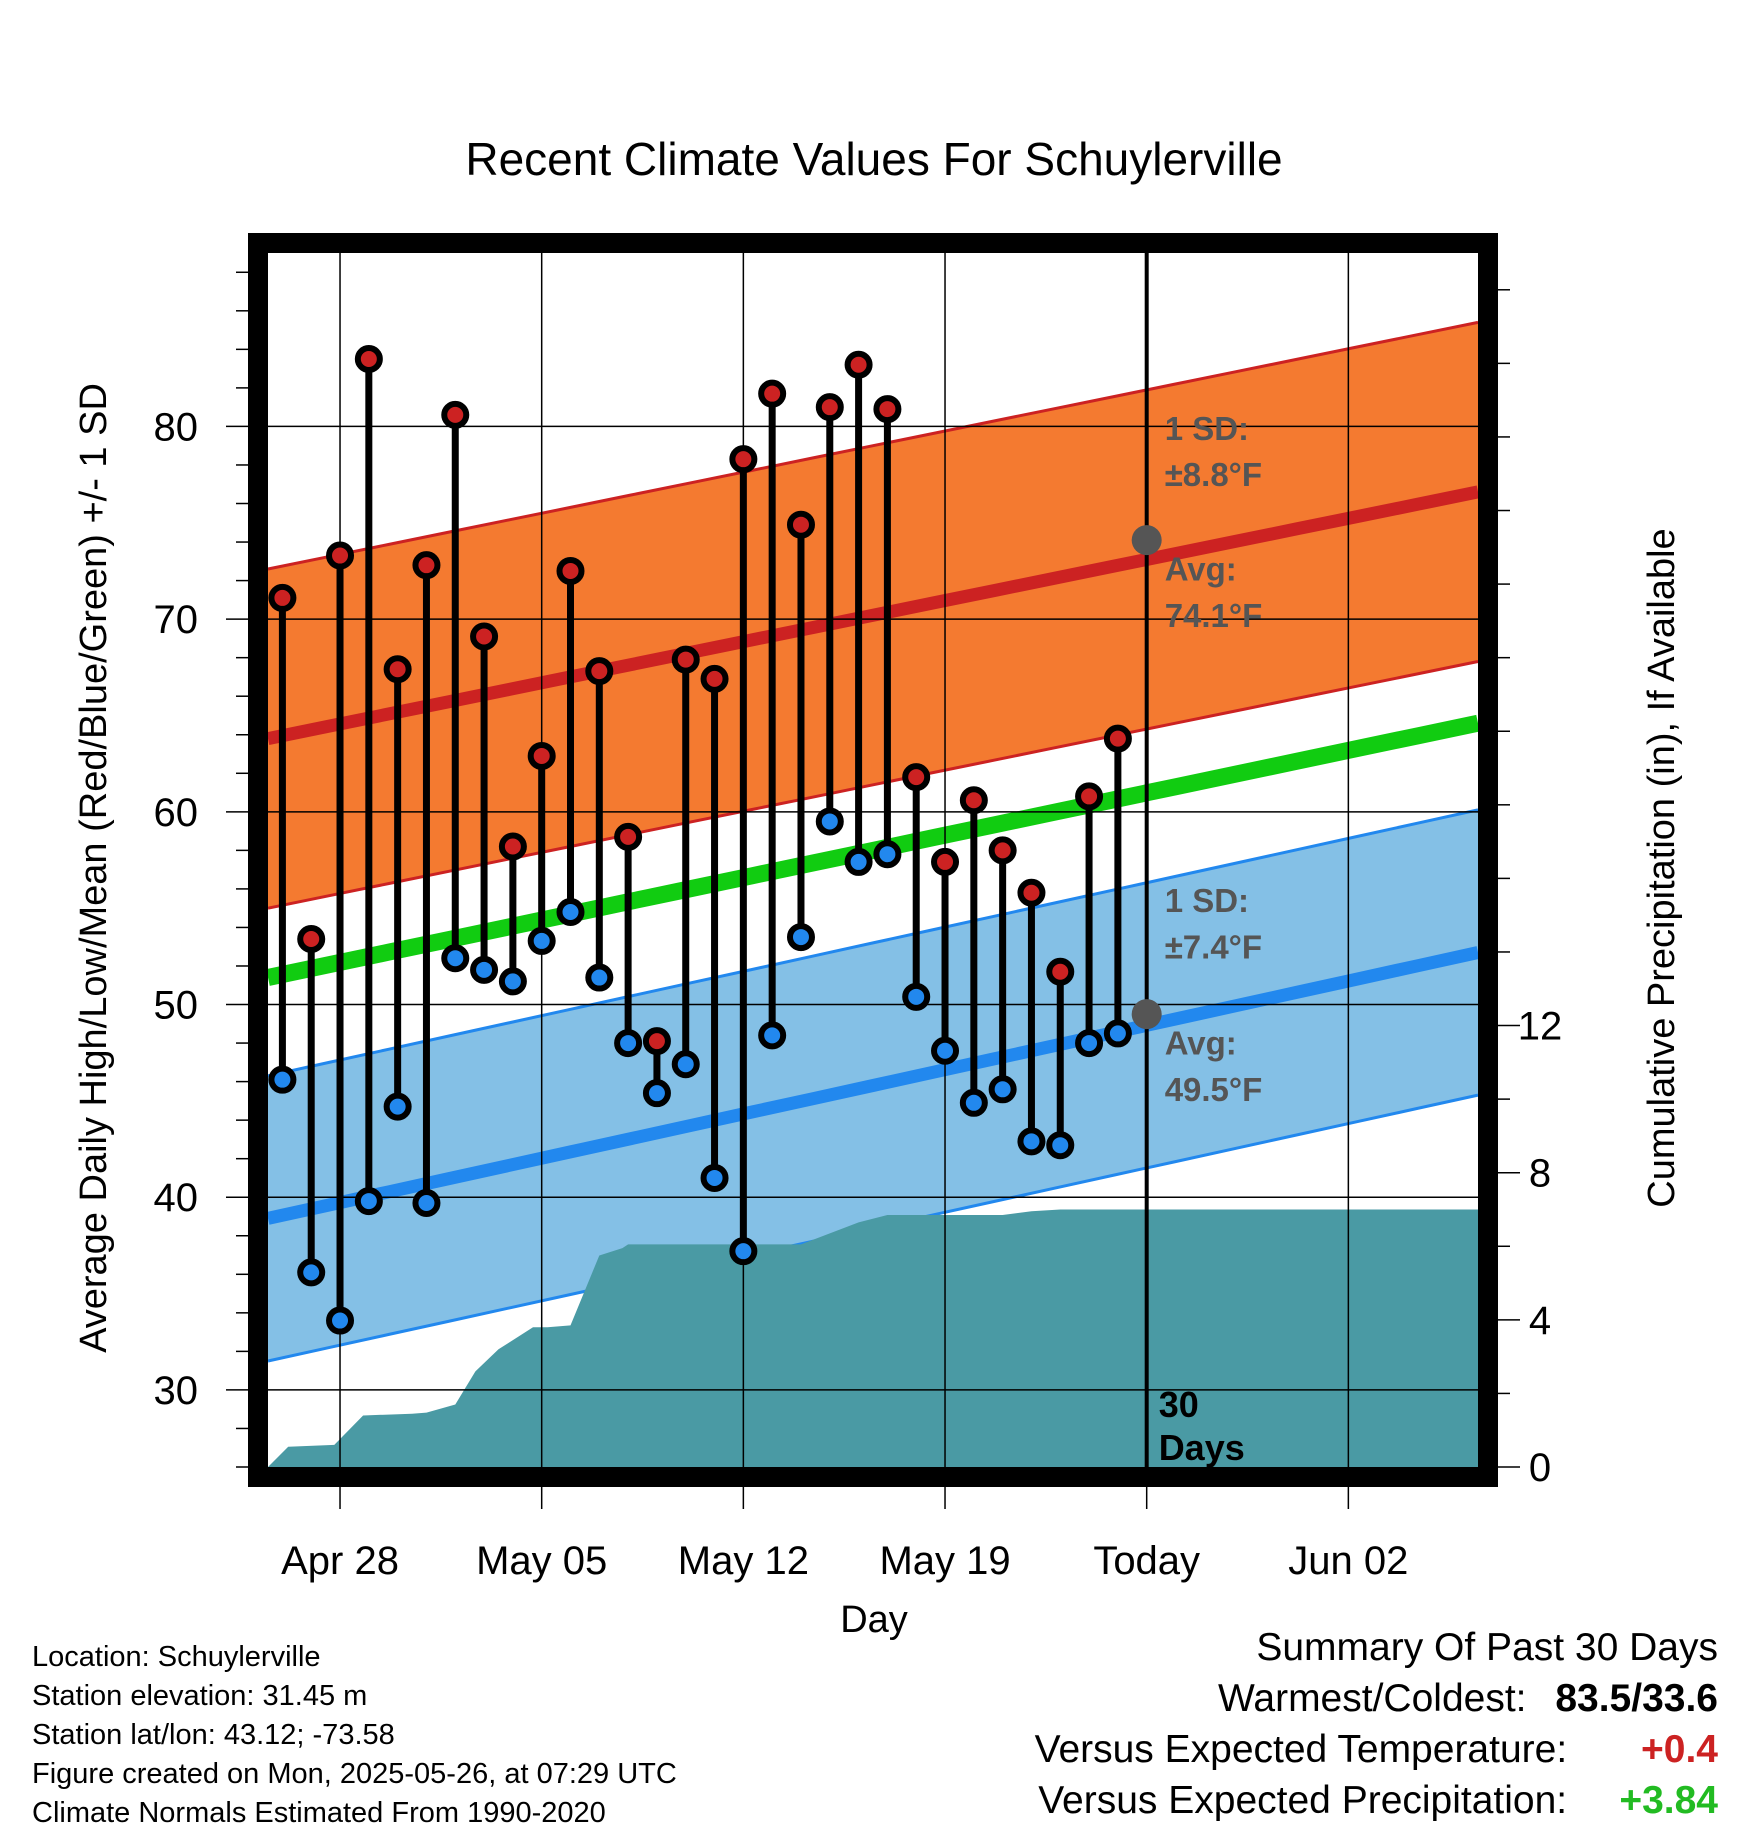 The width and height of the screenshot is (1748, 1833). I want to click on normals-text: Climate Normals Estimated From 1990-2020, so click(319, 1813).